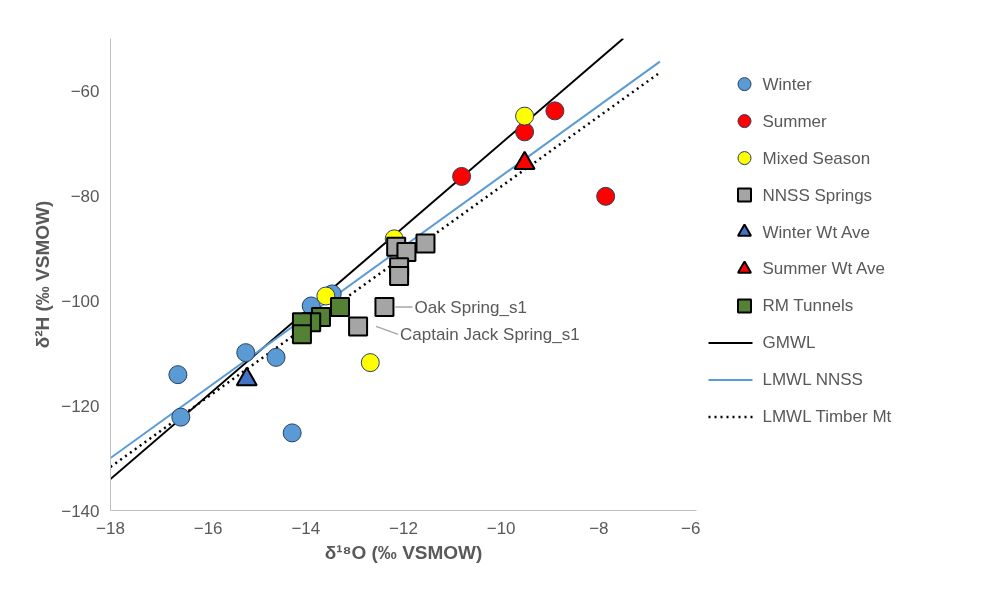  I want to click on x-axis-title: δ¹⁸O (‰ VSMOW), so click(403, 552).